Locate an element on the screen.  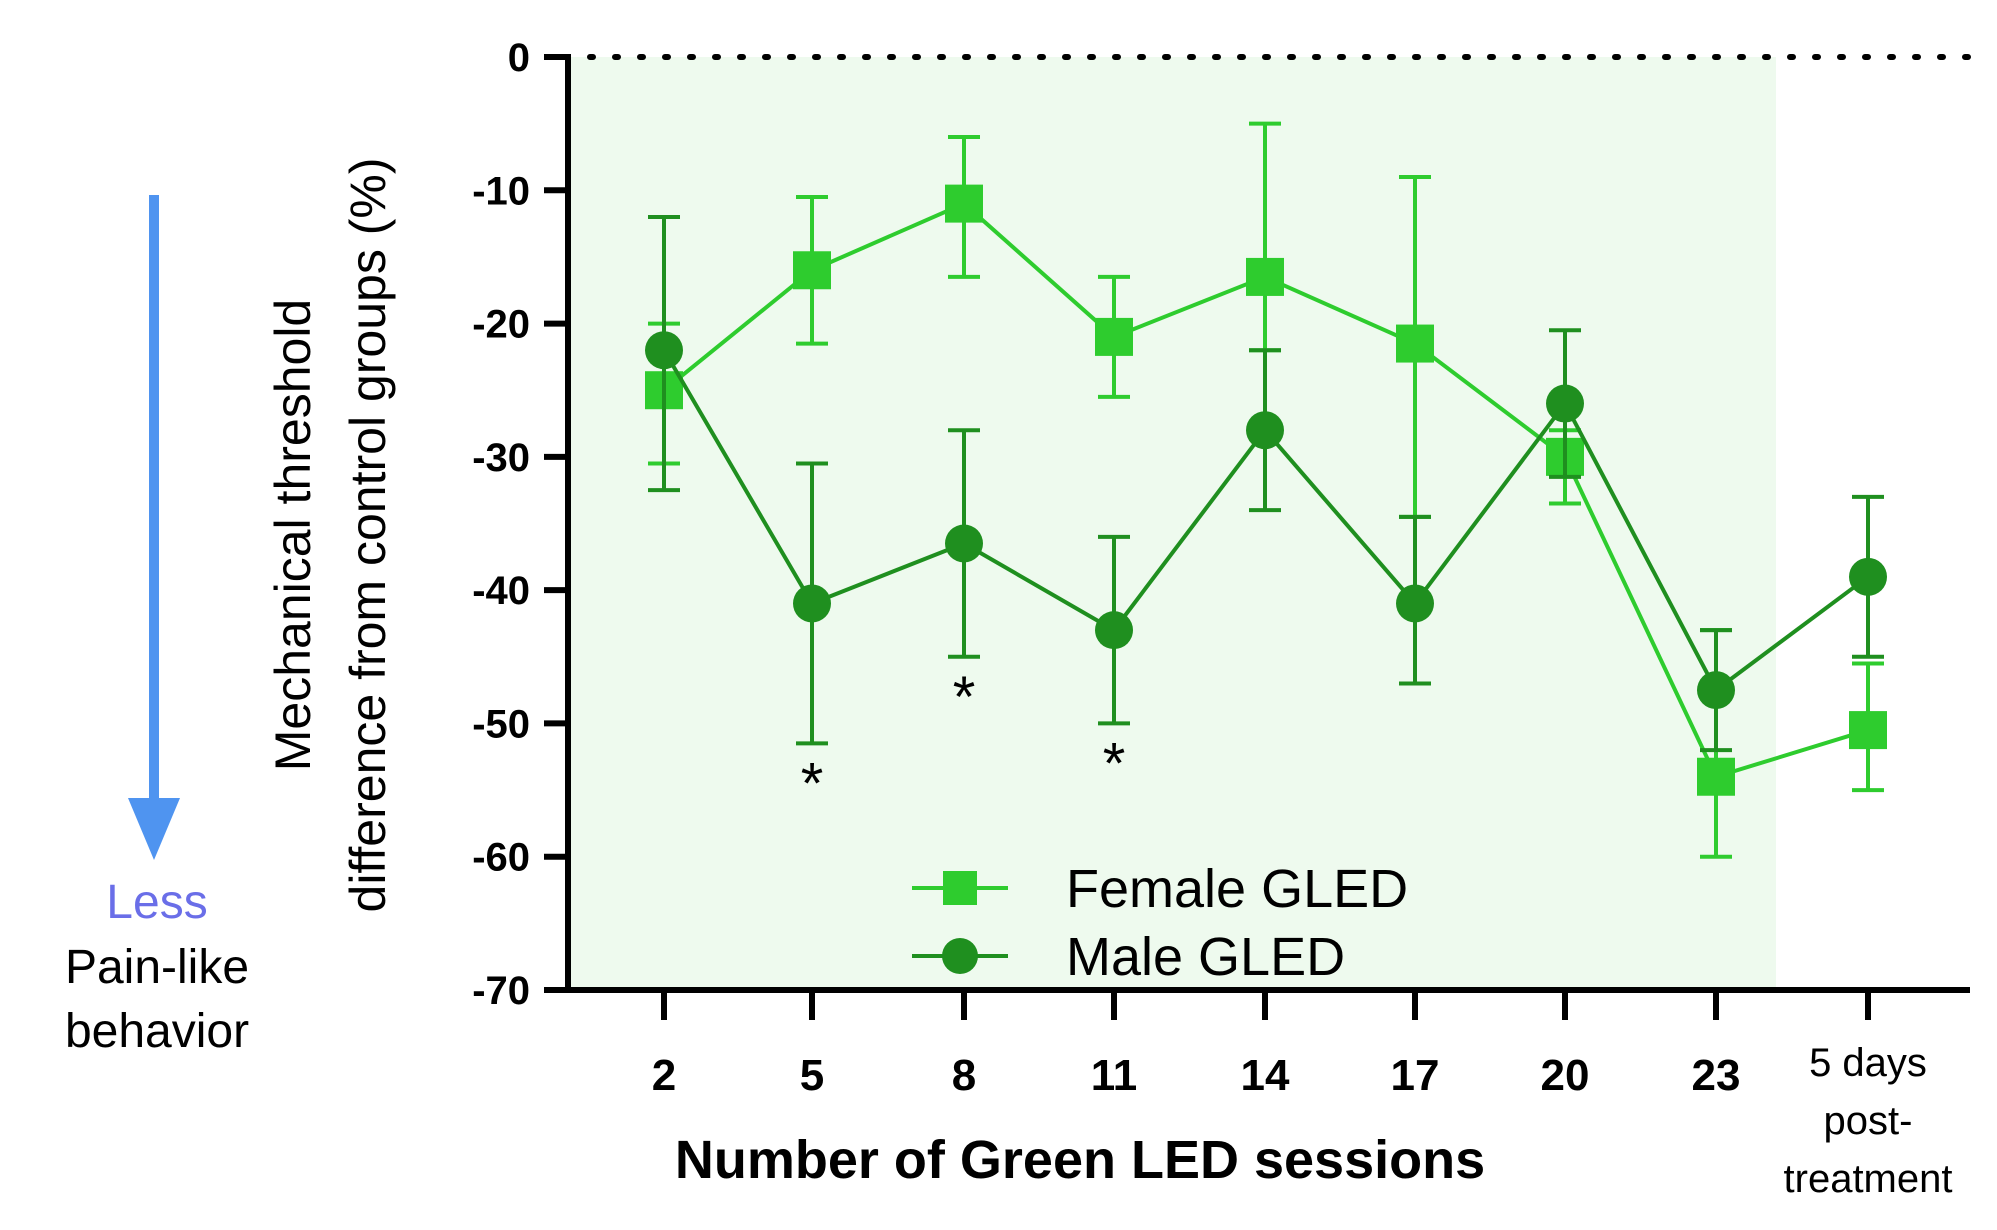
y-tick-label: -40 is located at coordinates (501, 591).